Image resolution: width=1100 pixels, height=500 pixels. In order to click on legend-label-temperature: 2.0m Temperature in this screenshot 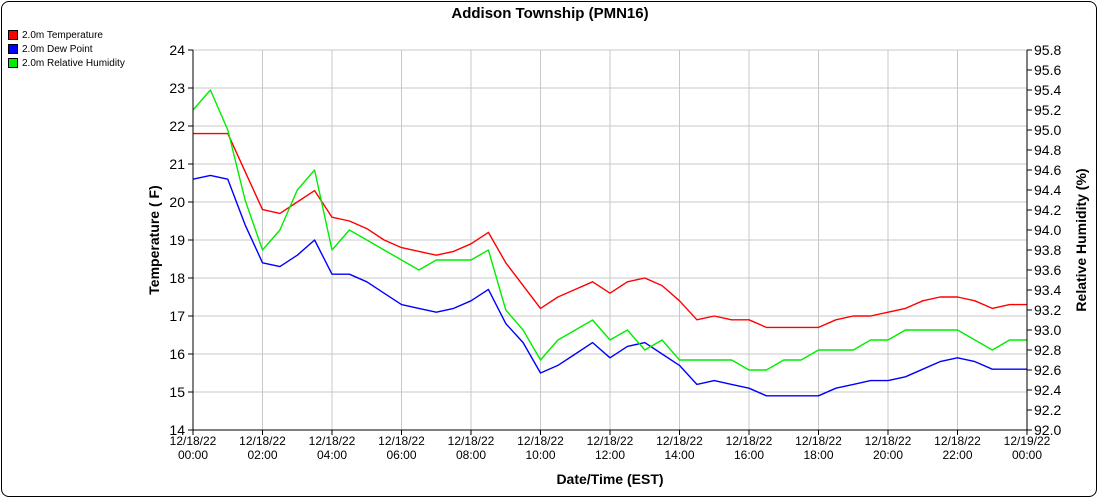, I will do `click(62, 35)`.